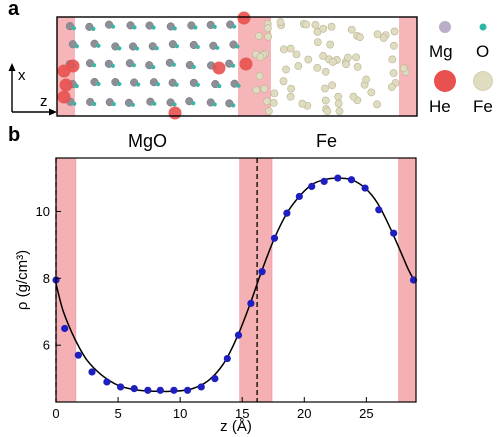  I want to click on legend-swatch-mg, so click(445, 27).